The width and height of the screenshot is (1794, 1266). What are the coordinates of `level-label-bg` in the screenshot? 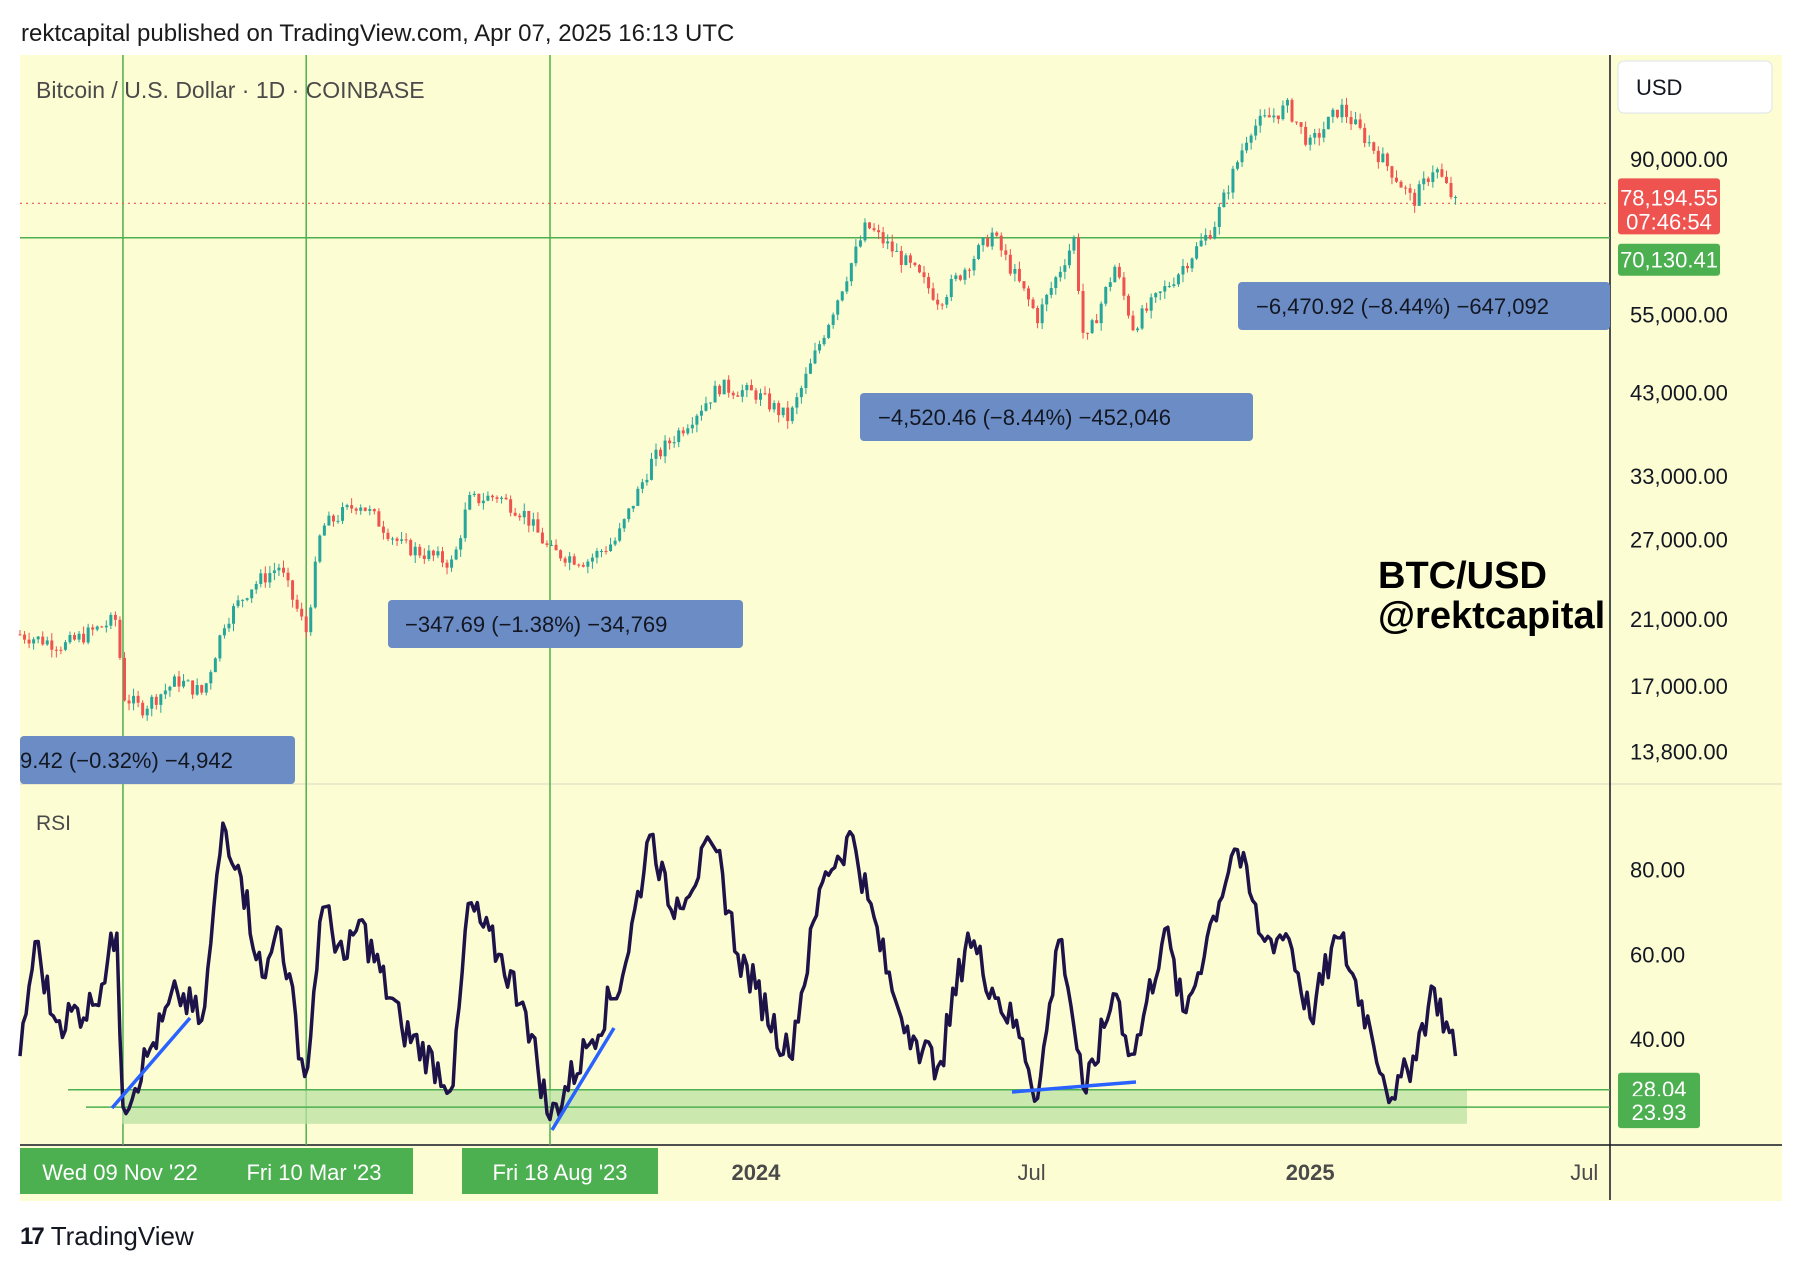 It's located at (1669, 259).